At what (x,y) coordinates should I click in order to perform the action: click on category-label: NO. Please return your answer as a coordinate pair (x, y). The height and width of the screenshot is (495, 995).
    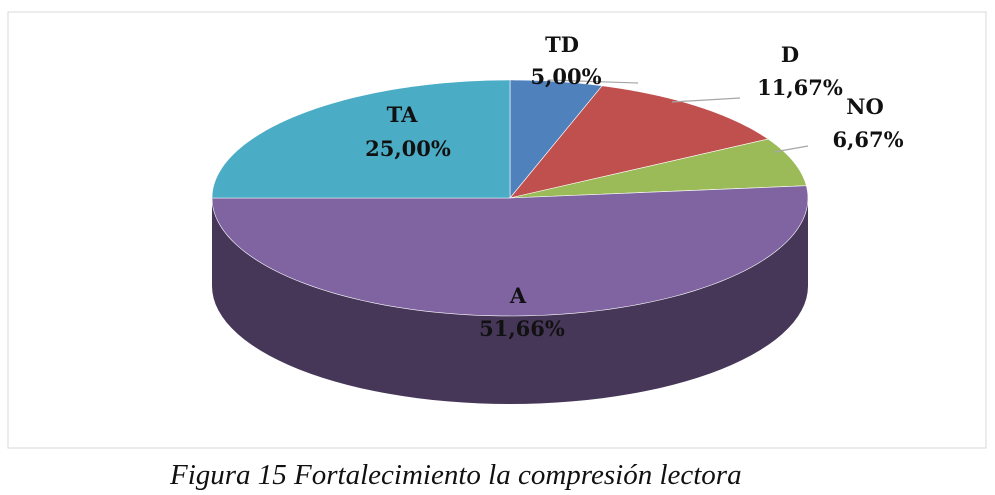
    Looking at the image, I should click on (865, 106).